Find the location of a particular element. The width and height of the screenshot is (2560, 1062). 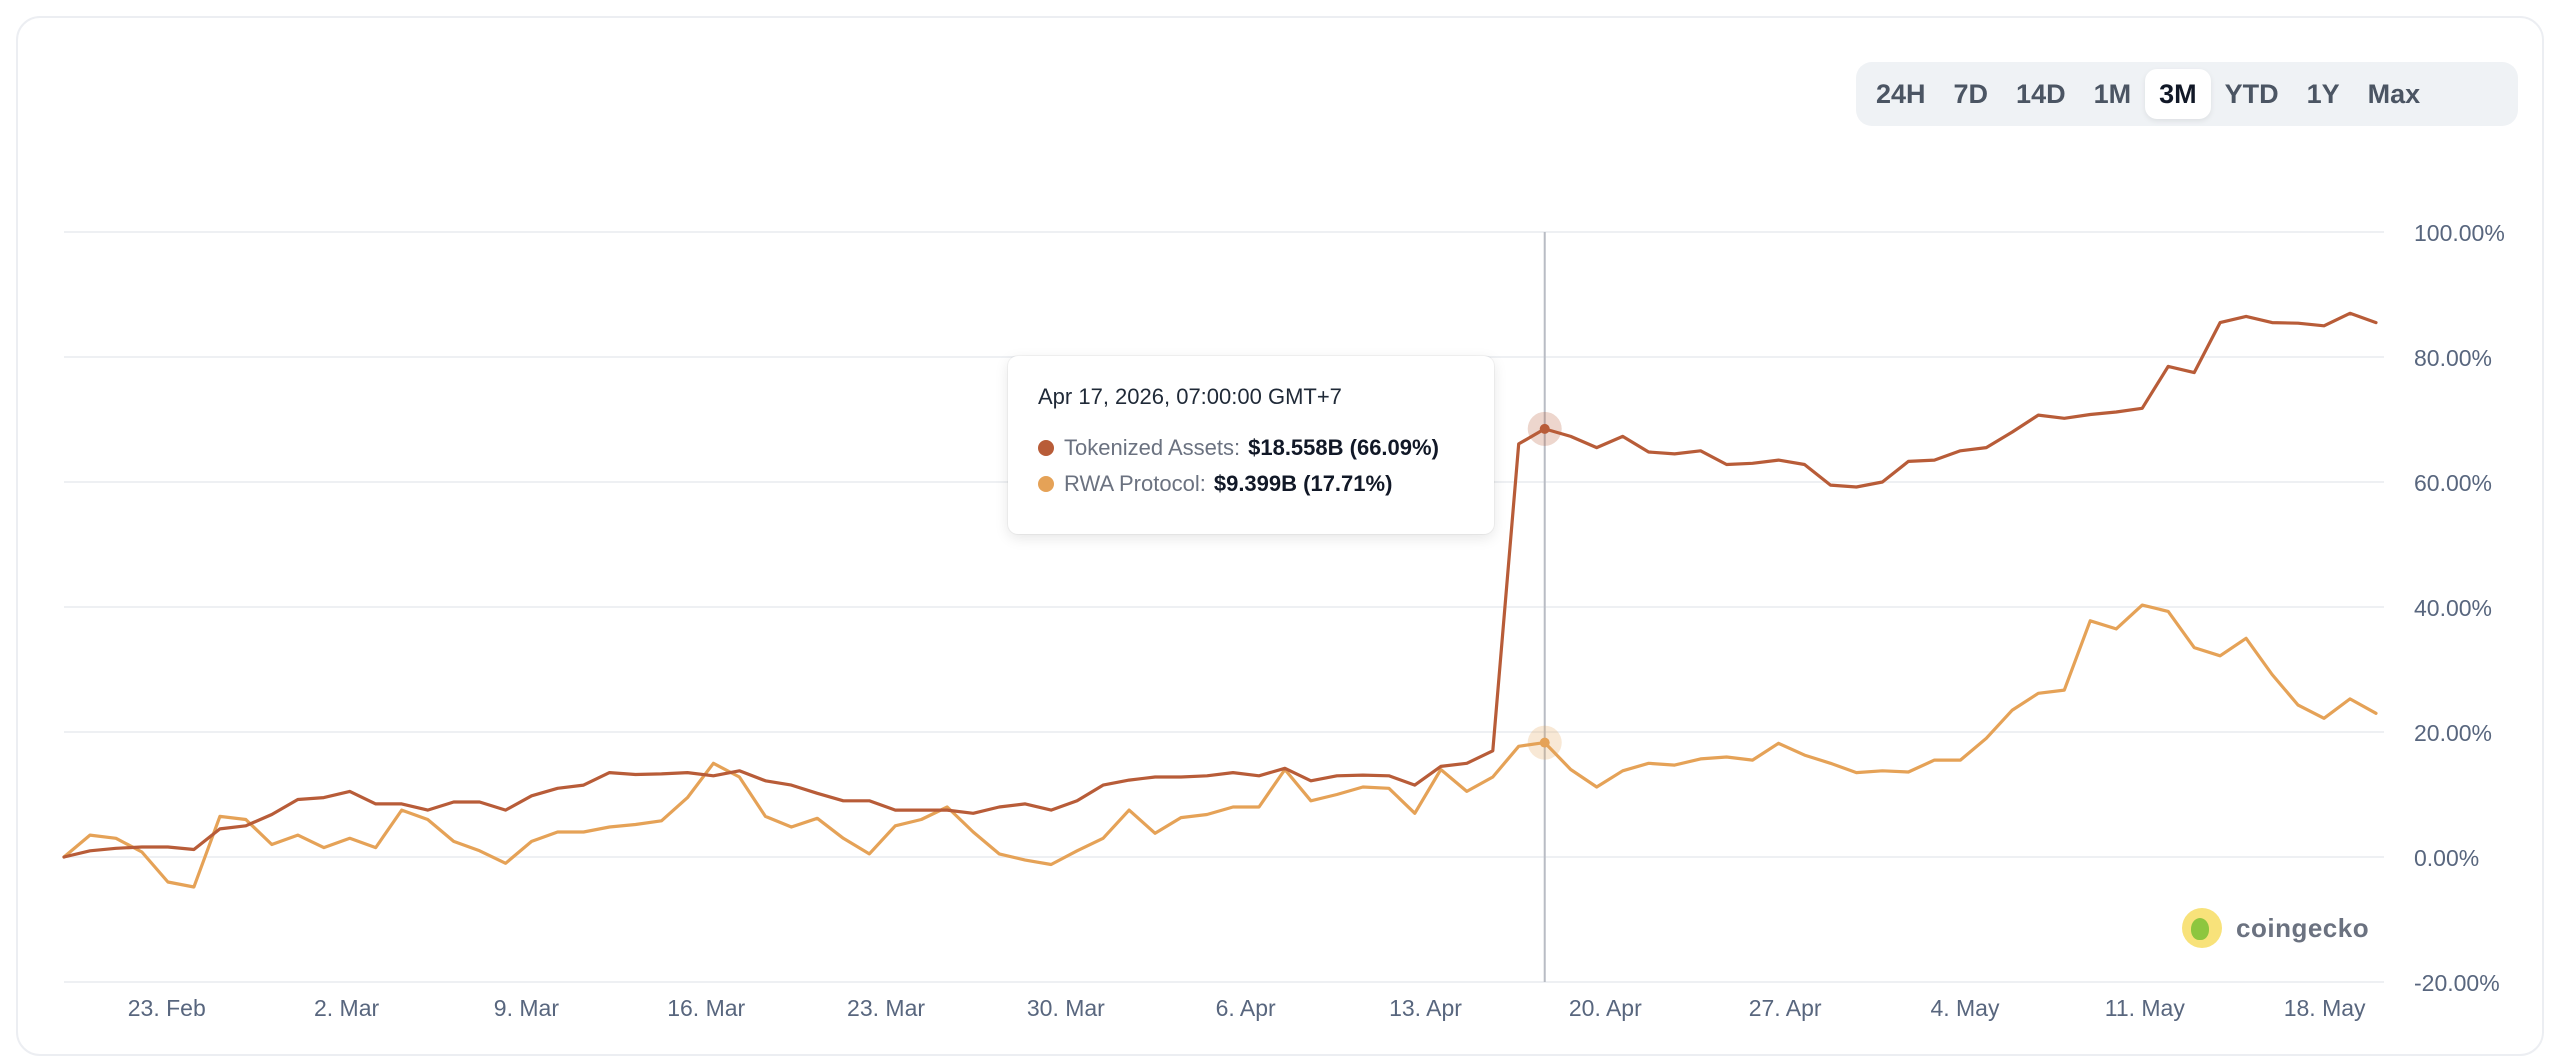

time-range-selector: 24H 7D 14D 1M 3M YTD 1Y Max is located at coordinates (2187, 94).